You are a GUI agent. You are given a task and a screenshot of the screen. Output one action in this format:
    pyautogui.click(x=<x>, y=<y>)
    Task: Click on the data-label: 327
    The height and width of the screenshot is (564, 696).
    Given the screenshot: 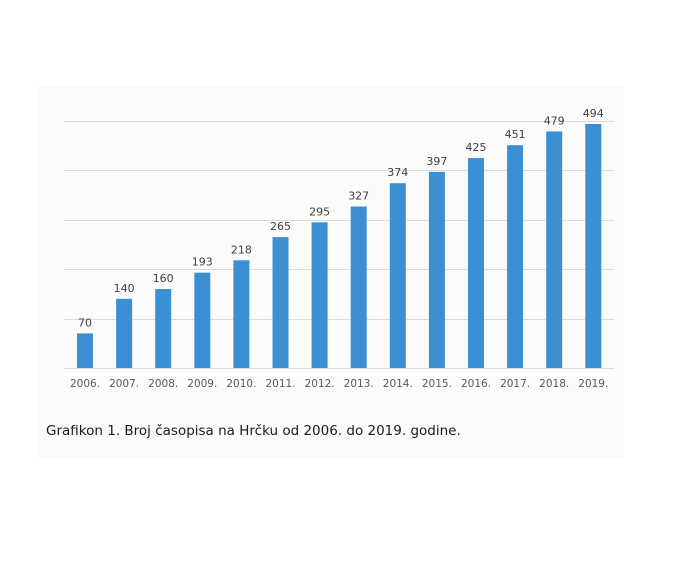 What is the action you would take?
    pyautogui.click(x=358, y=196)
    